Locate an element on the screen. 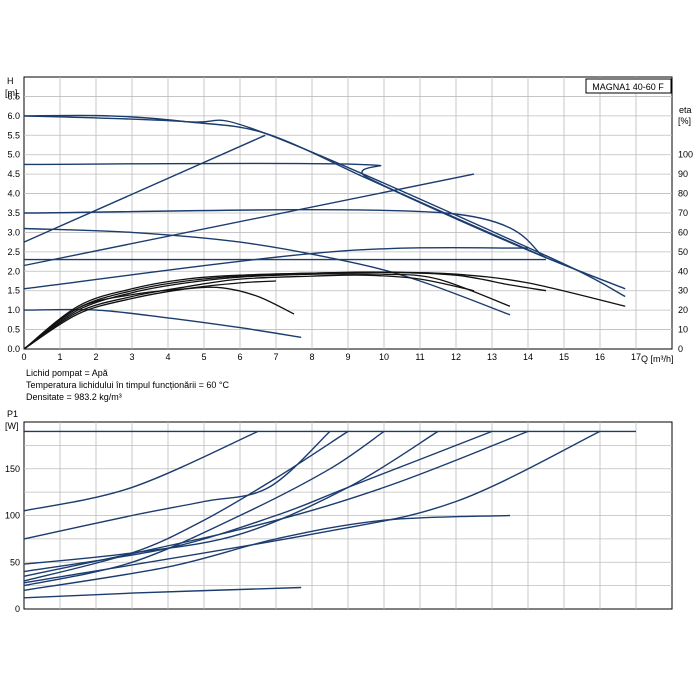 This screenshot has height=700, width=700. y-tick-label: 1.5 is located at coordinates (13, 291).